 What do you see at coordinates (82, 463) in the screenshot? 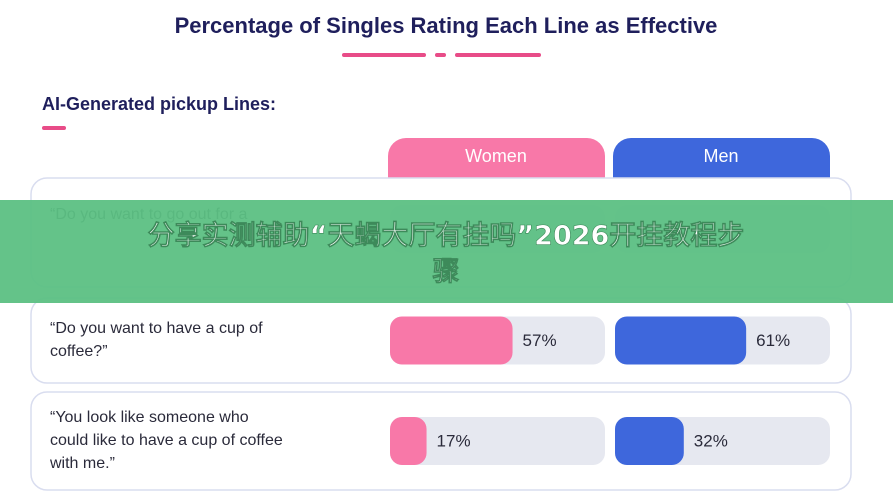
I see `quote-line: with me.”` at bounding box center [82, 463].